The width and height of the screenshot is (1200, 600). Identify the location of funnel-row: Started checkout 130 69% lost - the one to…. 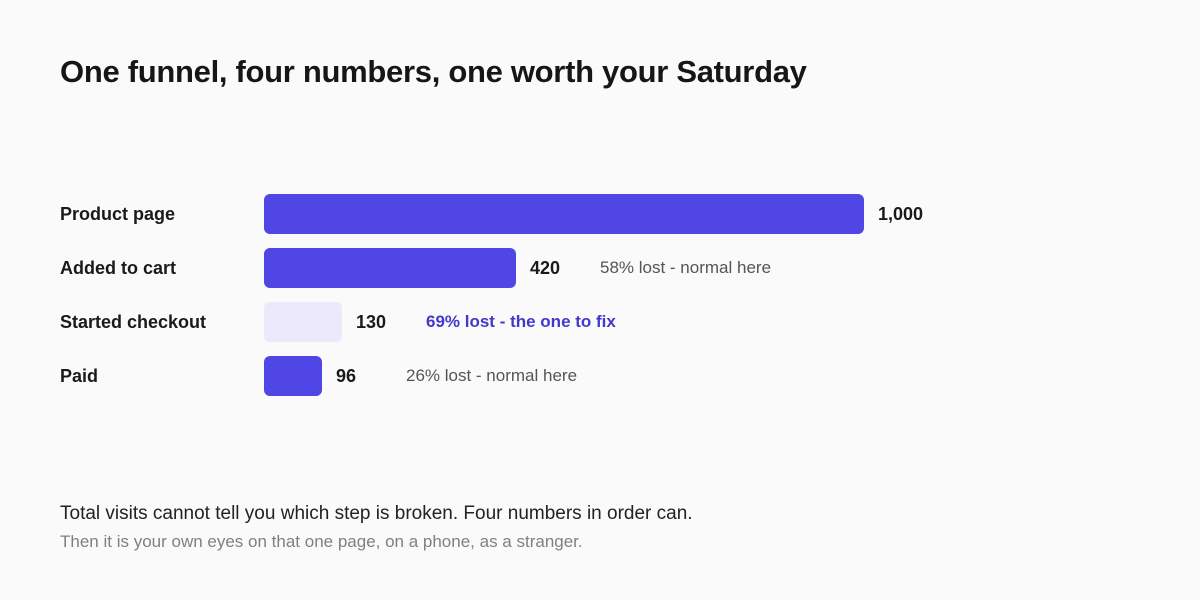
(600, 322).